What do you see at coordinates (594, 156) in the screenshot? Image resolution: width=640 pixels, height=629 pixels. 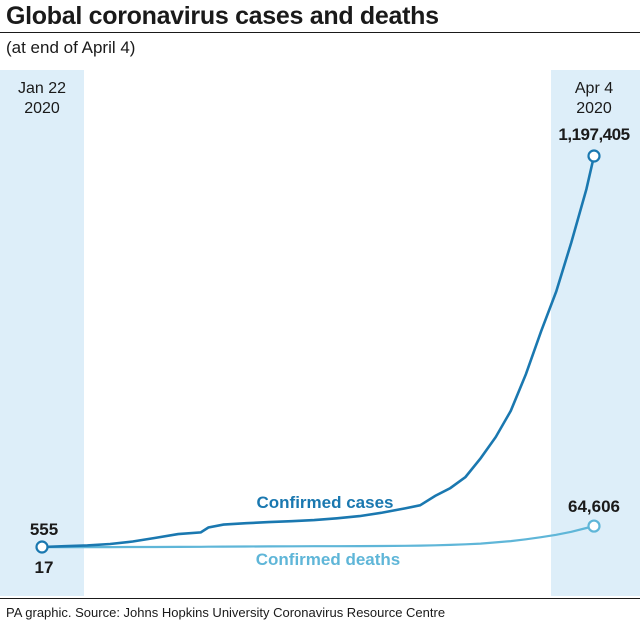 I see `cases-end-point` at bounding box center [594, 156].